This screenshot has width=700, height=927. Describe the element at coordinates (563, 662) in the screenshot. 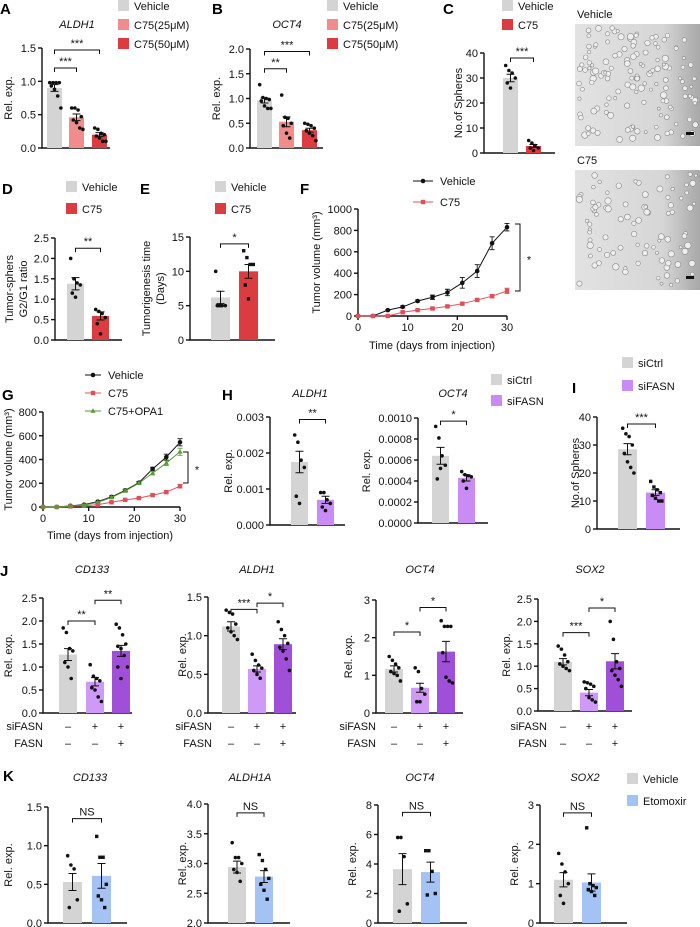

I see `error-bar` at that location.